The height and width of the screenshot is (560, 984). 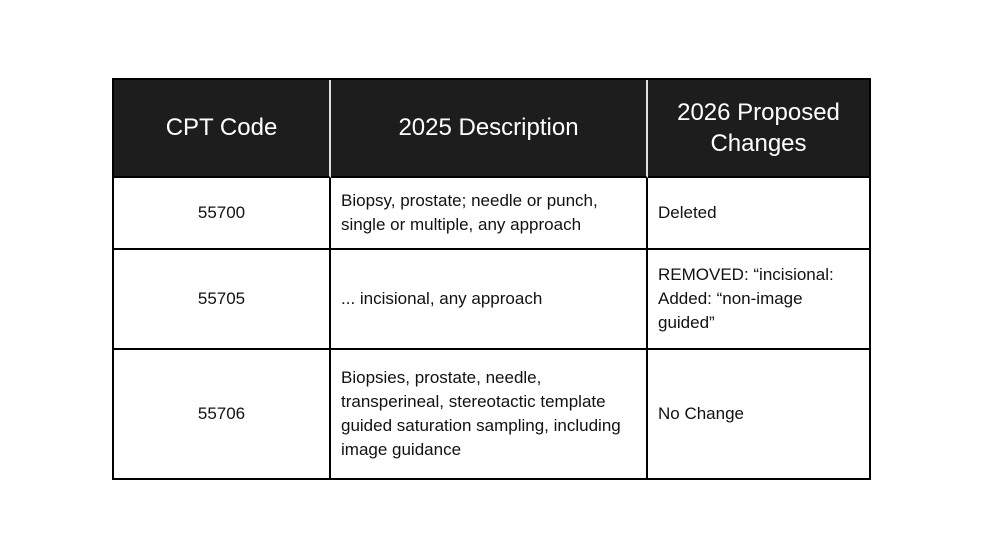 I want to click on cell-code-55706: 55706, so click(x=222, y=414).